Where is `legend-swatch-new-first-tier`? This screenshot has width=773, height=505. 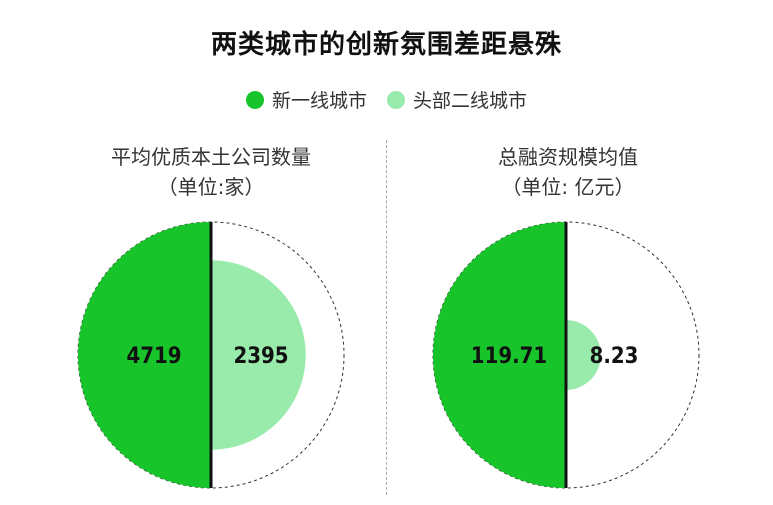
legend-swatch-new-first-tier is located at coordinates (254, 99).